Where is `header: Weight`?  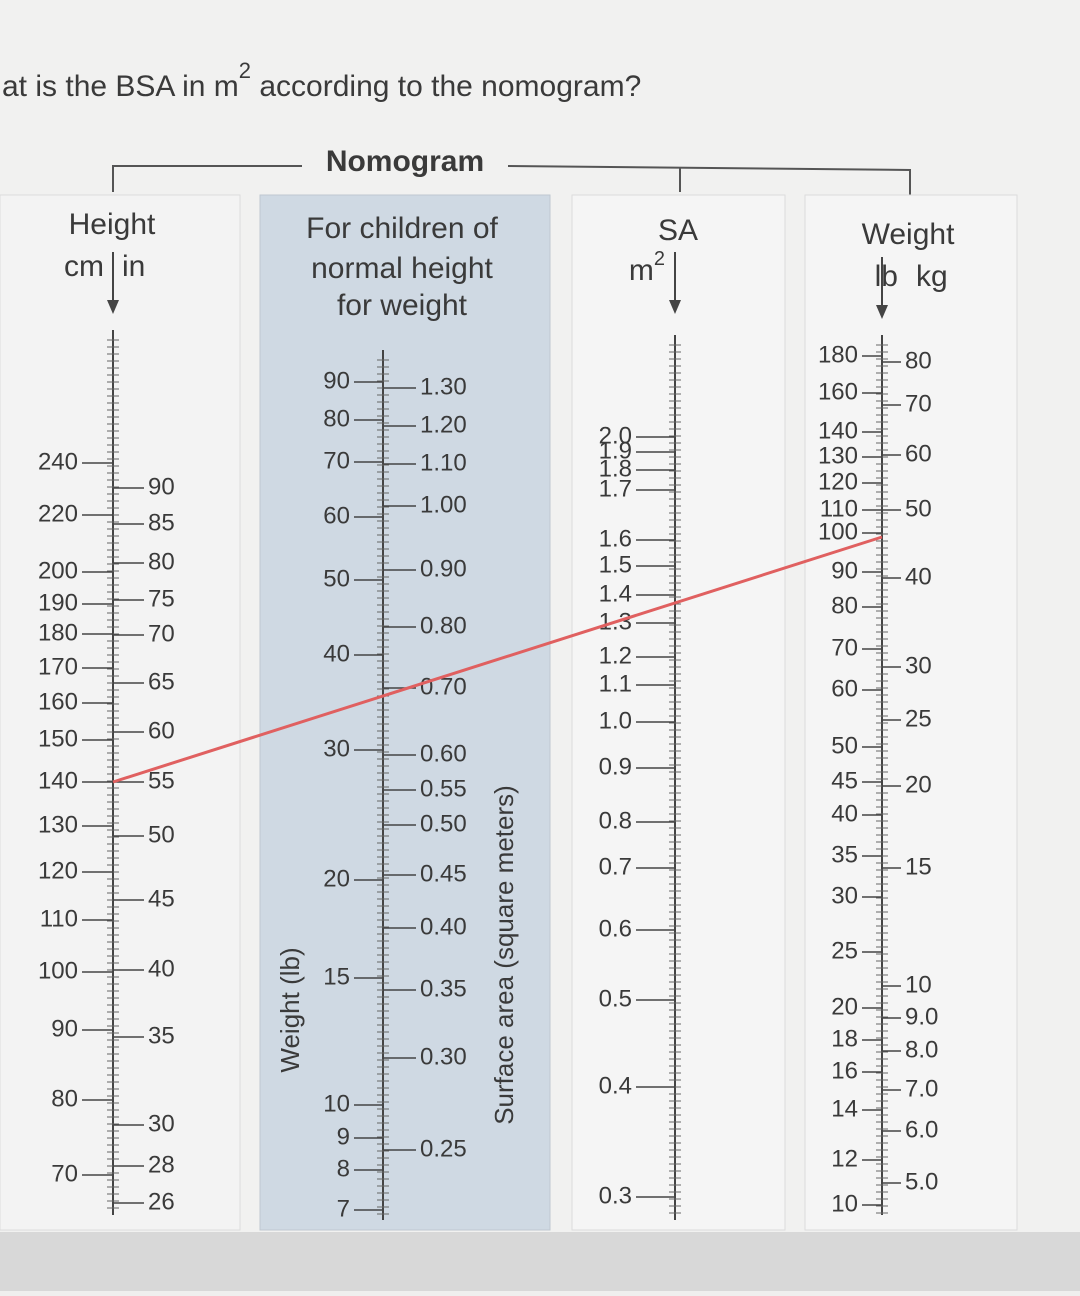 header: Weight is located at coordinates (908, 234).